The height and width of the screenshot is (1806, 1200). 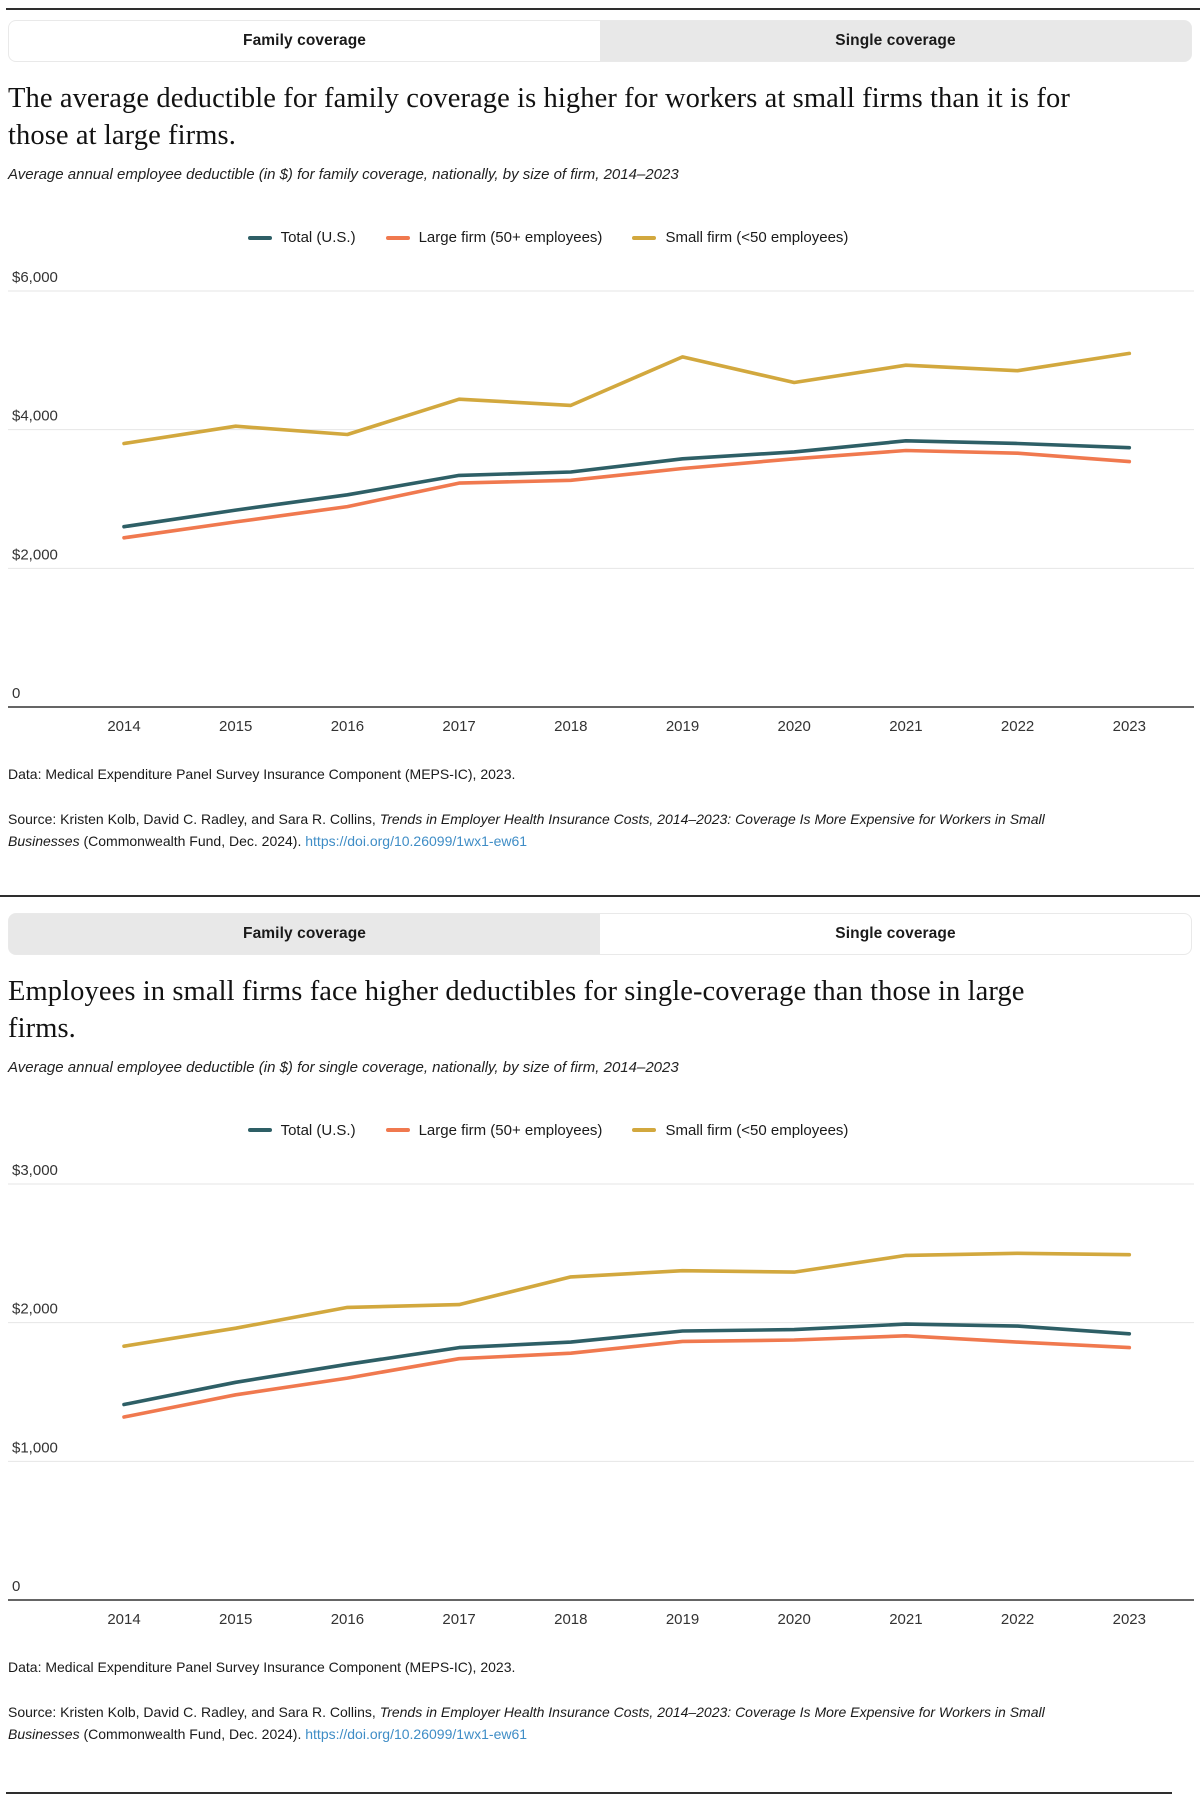 I want to click on y-tick-label: $4,000, so click(x=35, y=416).